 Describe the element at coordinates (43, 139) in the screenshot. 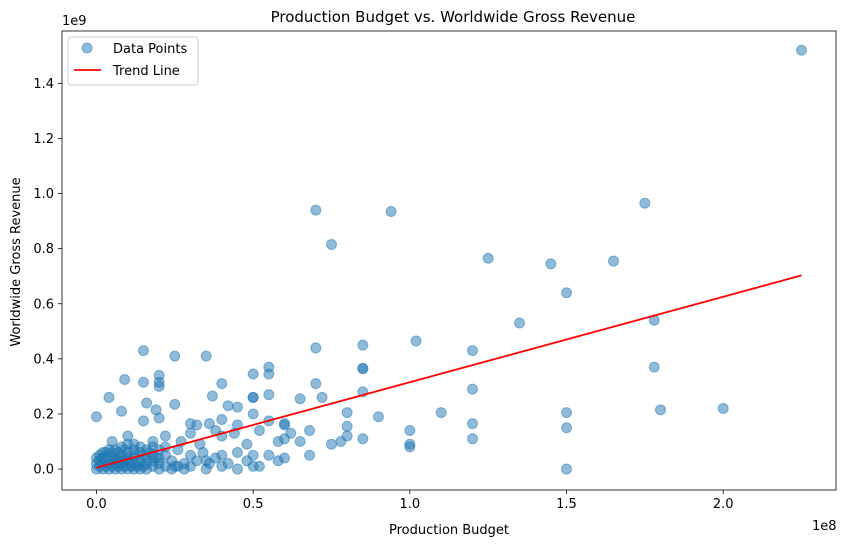

I see `y-tick-label: 1.2` at that location.